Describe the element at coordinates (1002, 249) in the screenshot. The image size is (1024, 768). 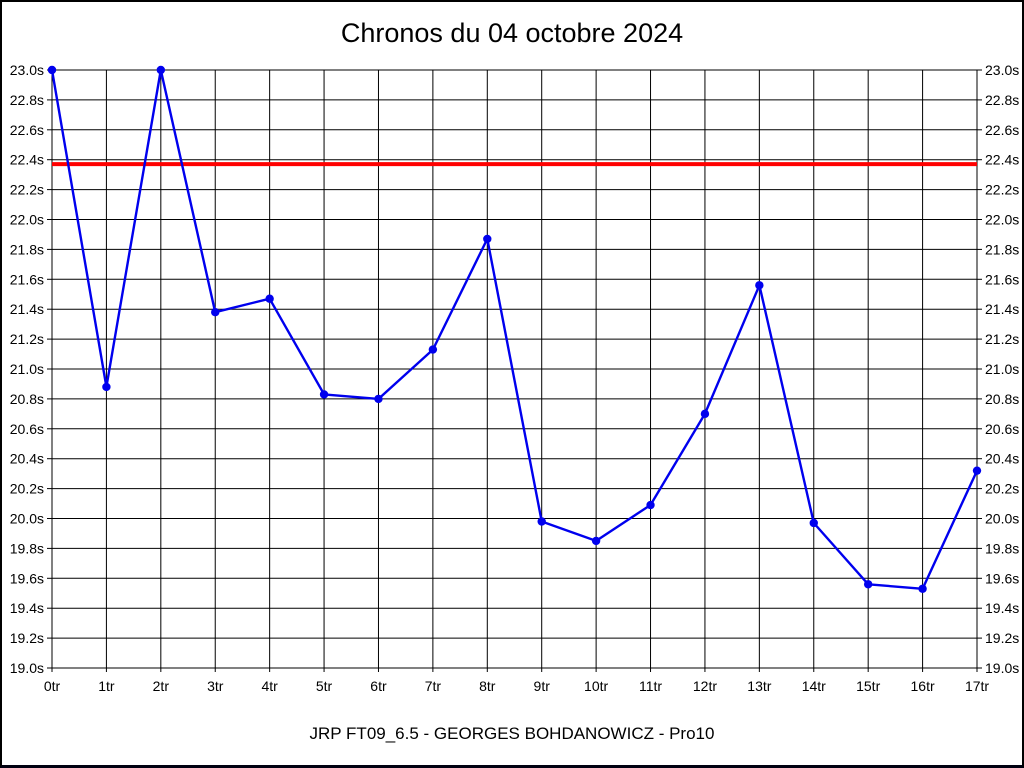
I see `y-tick-label-right: 21.8s` at that location.